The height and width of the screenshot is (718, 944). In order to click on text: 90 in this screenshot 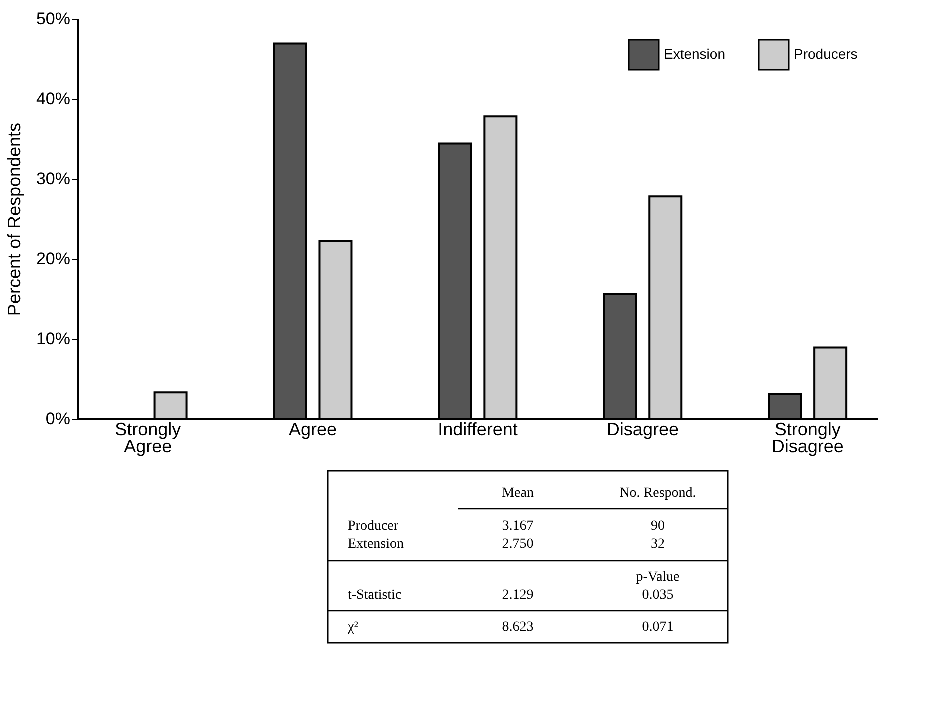, I will do `click(658, 526)`.